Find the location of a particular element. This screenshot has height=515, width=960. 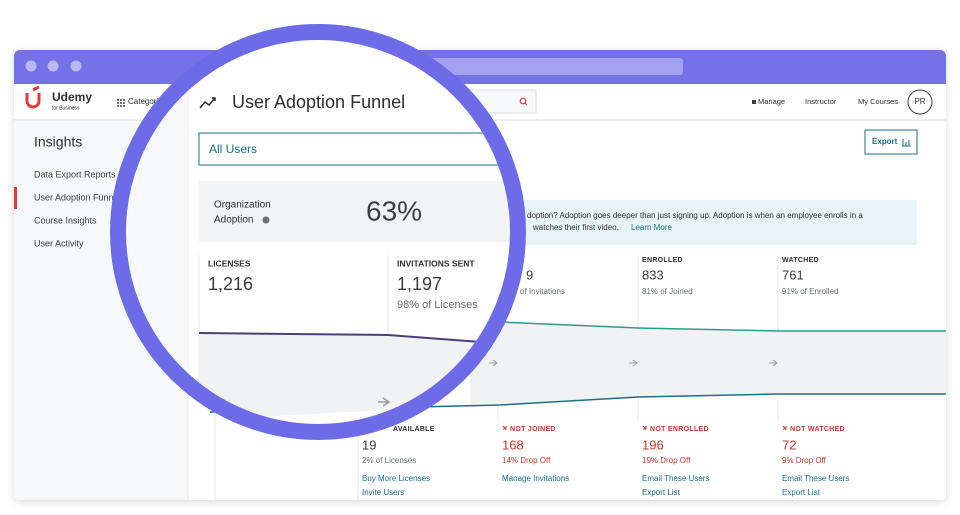

info-banner is located at coordinates (693, 222).